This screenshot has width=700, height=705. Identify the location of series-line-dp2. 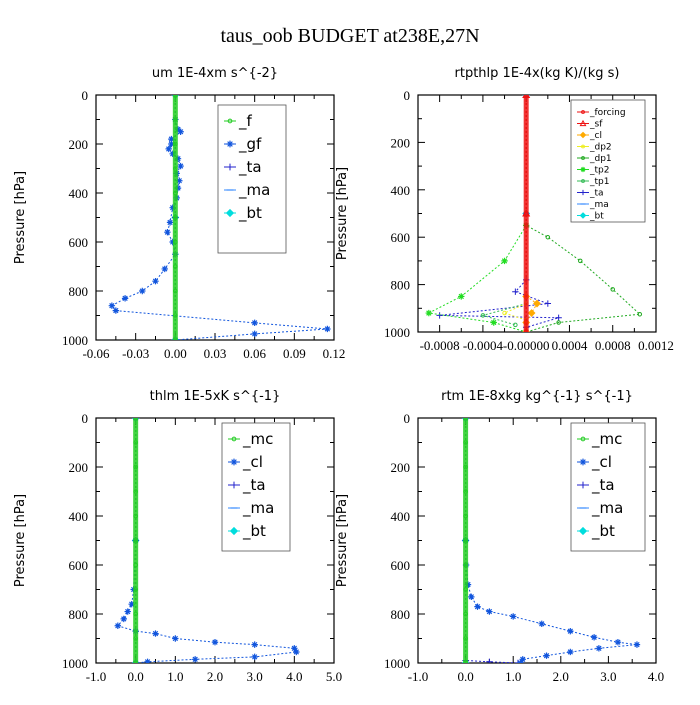
(515, 312).